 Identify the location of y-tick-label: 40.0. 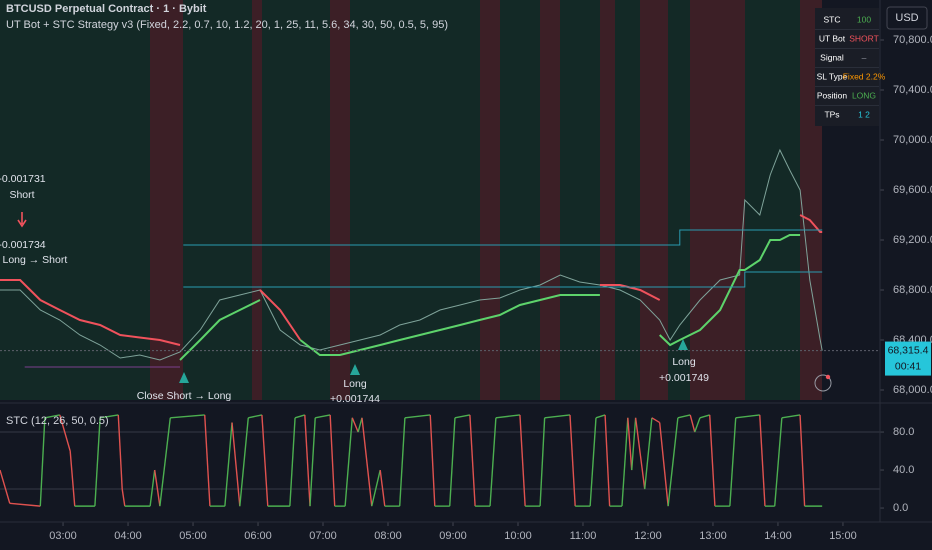
(903, 470).